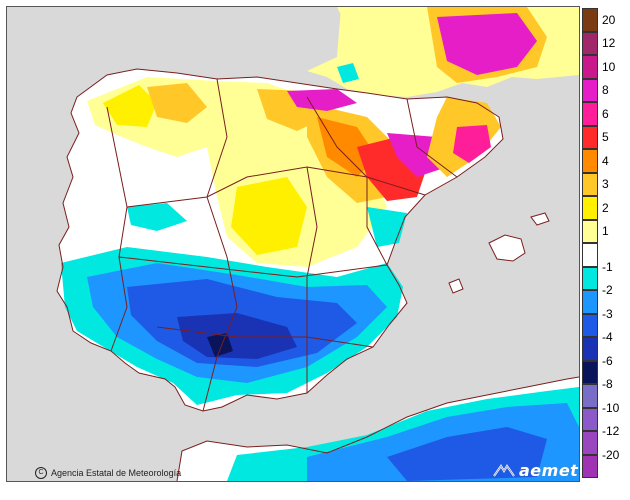 The height and width of the screenshot is (500, 630). Describe the element at coordinates (607, 360) in the screenshot. I see `legend-label: -6` at that location.